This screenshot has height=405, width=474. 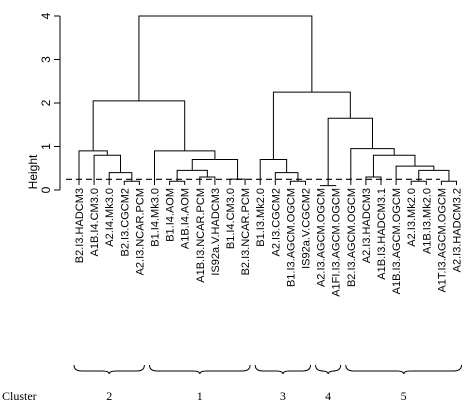 What do you see at coordinates (46, 59) in the screenshot?
I see `y-tick-label: 3` at bounding box center [46, 59].